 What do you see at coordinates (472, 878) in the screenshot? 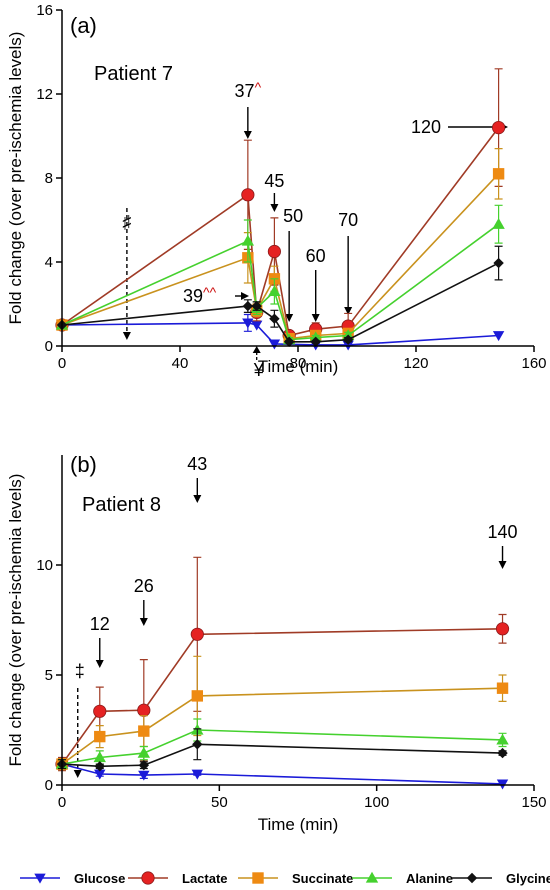
I see `legend-glycine-marker` at bounding box center [472, 878].